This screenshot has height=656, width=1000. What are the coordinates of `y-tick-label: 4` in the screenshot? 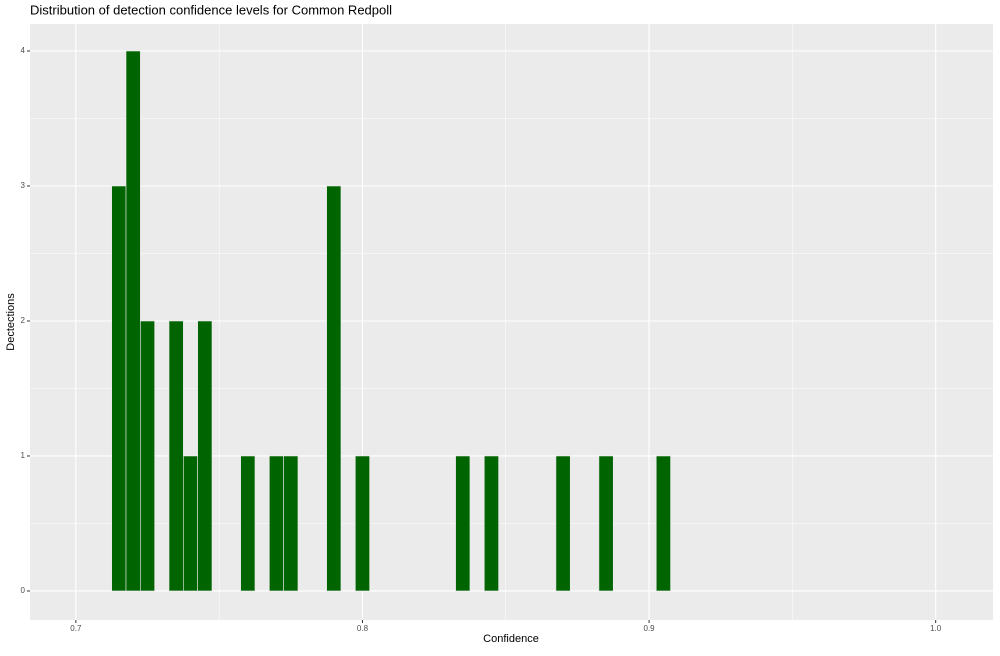 It's located at (23, 50).